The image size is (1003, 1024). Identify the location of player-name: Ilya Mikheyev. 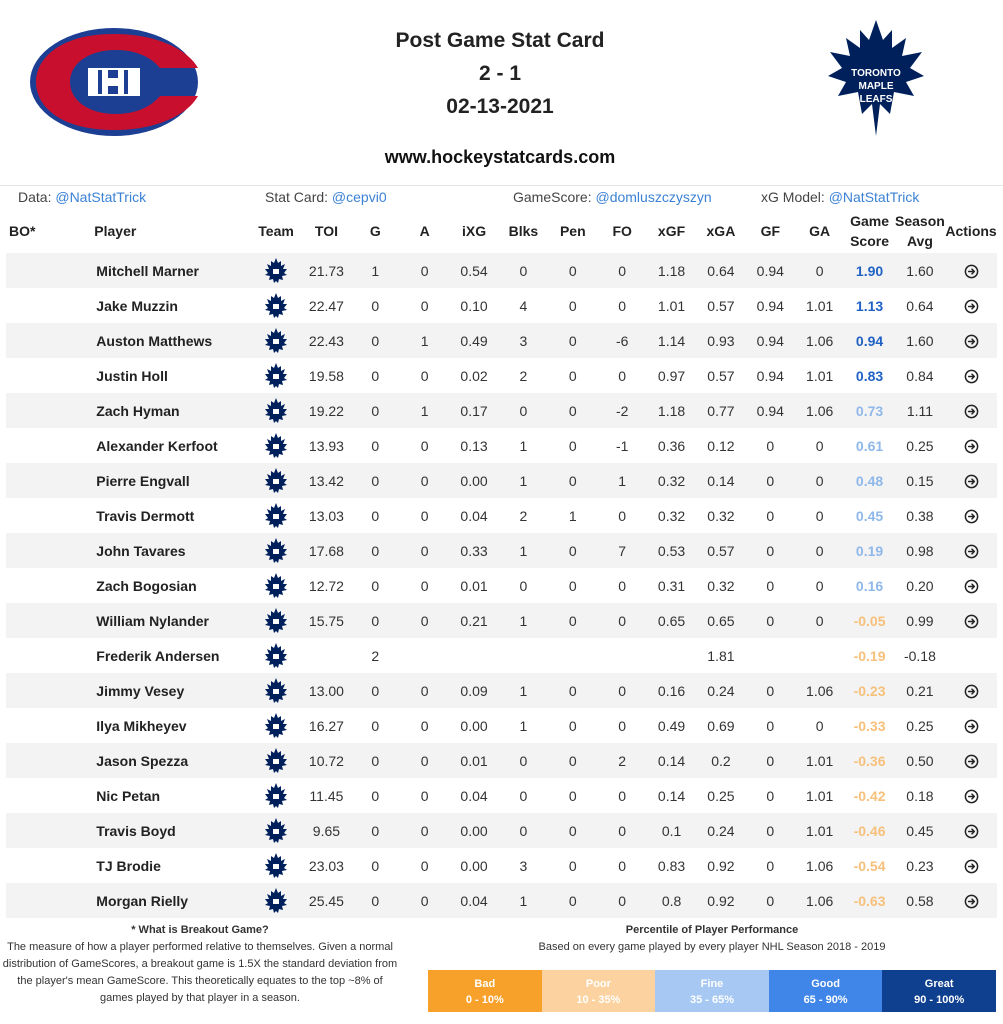
(141, 725).